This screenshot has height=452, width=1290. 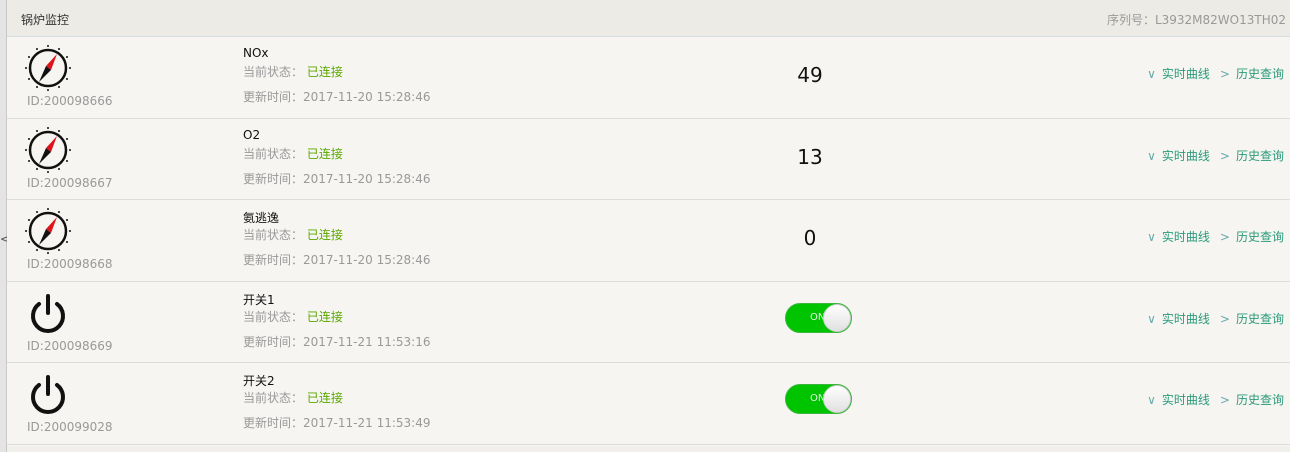 What do you see at coordinates (367, 423) in the screenshot?
I see `time-value: 2017-11-21 11:53:49` at bounding box center [367, 423].